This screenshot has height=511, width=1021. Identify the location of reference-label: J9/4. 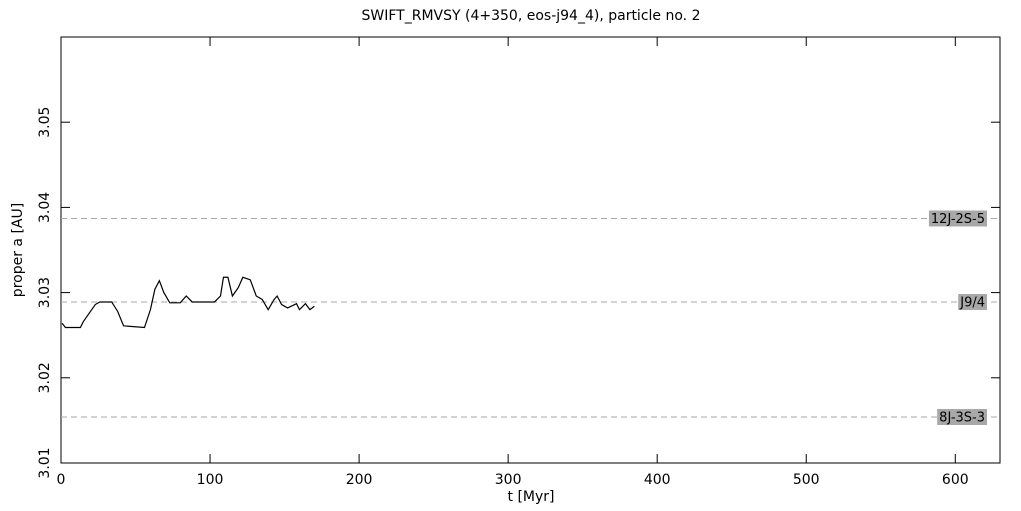
(972, 302).